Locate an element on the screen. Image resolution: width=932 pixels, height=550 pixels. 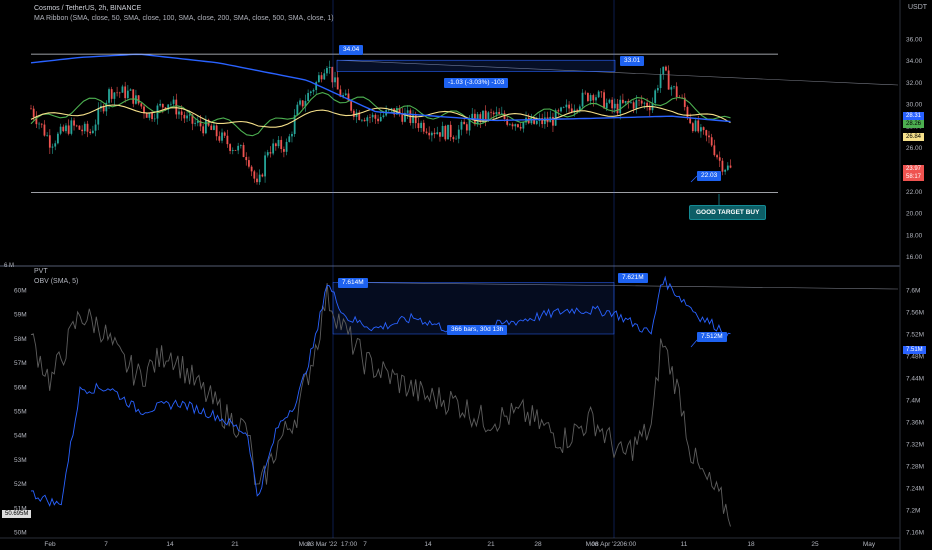
target-pointer is located at coordinates (694, 179).